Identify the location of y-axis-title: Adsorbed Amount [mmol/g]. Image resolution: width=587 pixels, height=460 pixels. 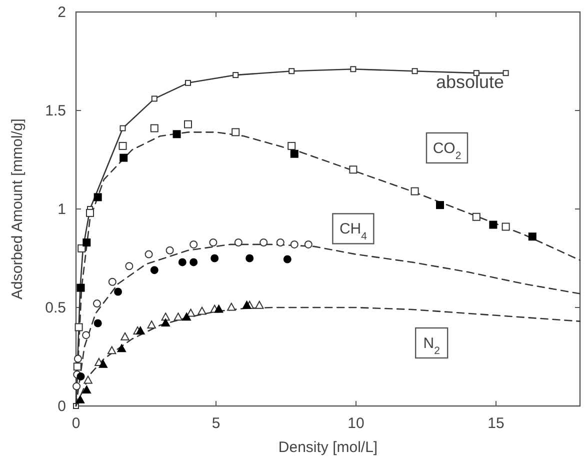
(17, 209).